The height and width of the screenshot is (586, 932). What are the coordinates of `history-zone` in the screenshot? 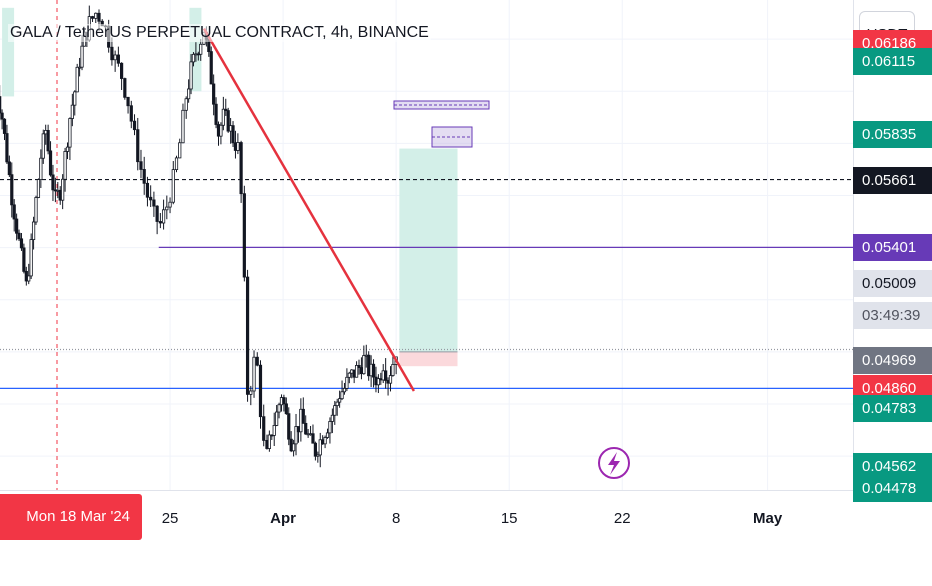 It's located at (8, 52).